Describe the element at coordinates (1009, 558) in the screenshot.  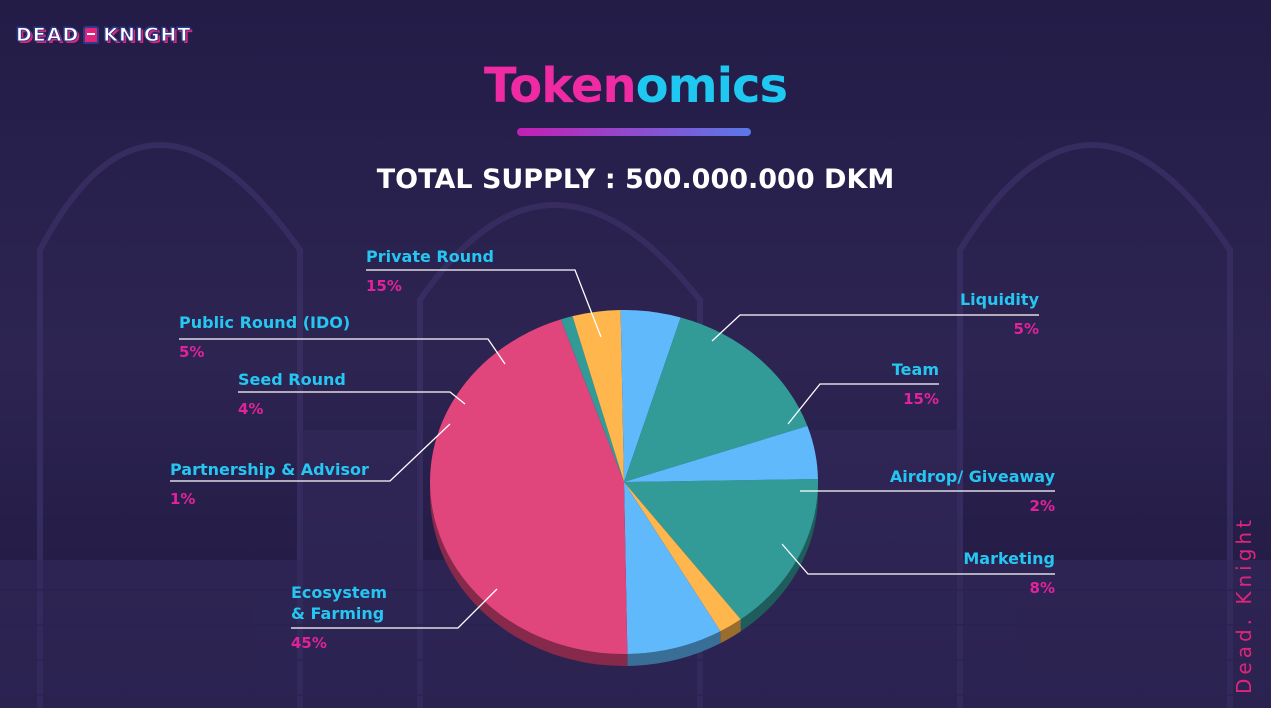
I see `slice-label-marketing: Marketing` at that location.